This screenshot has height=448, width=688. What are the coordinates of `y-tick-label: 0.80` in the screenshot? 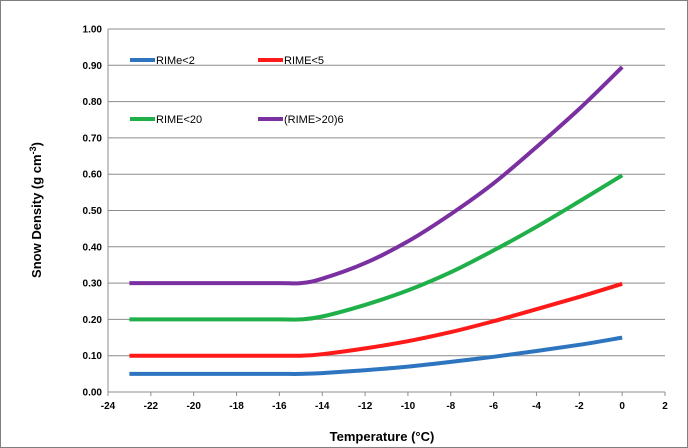 It's located at (93, 102).